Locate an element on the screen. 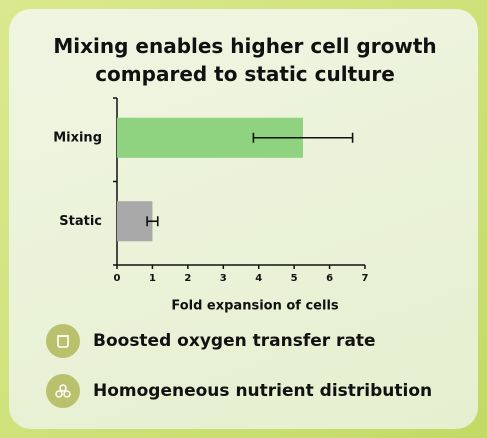 Image resolution: width=487 pixels, height=438 pixels. x-tick-label: 3 is located at coordinates (223, 278).